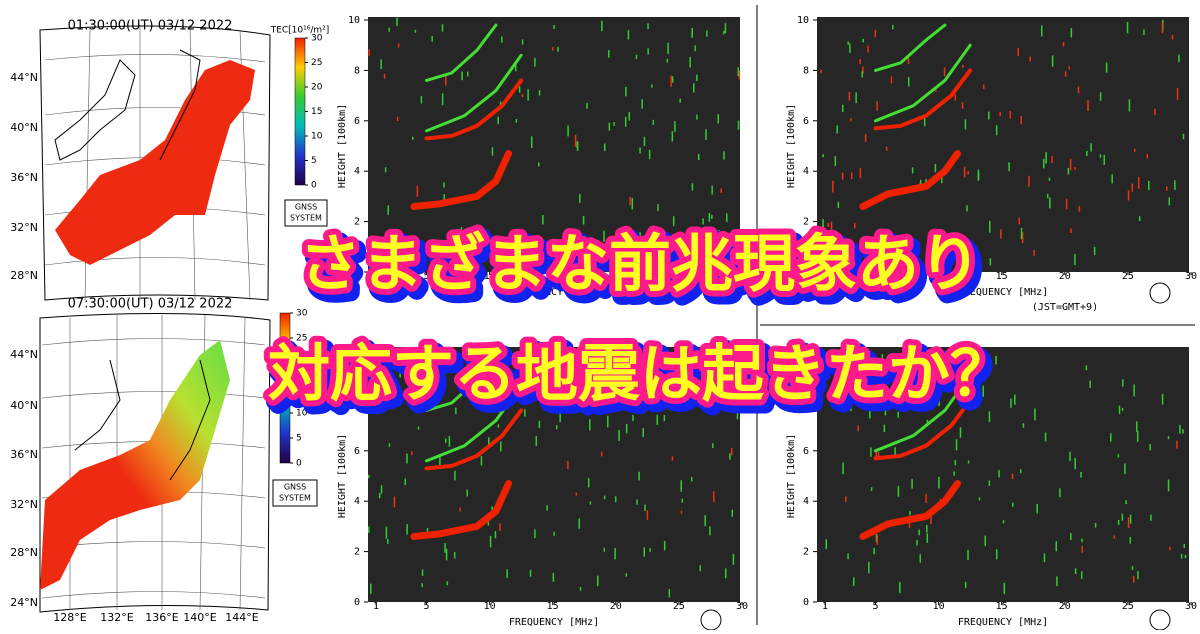 This screenshot has height=634, width=1200. I want to click on lat-label: 36°N, so click(24, 454).